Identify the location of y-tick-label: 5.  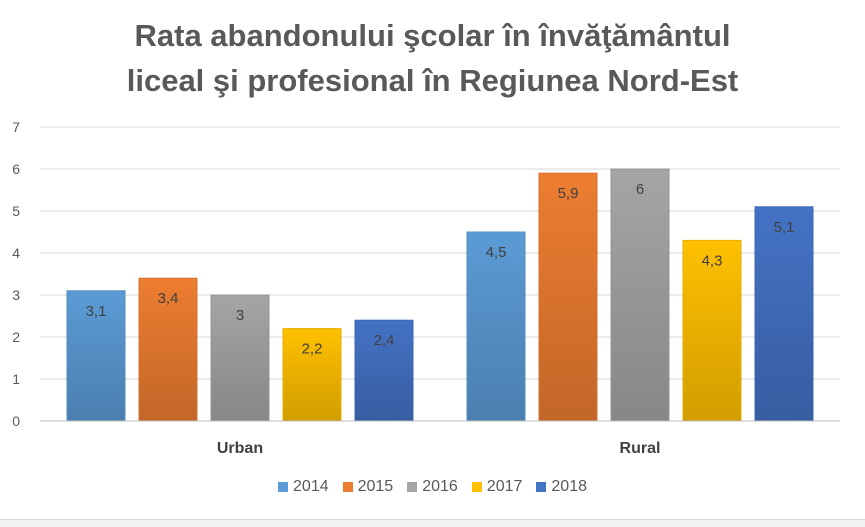
(16, 211).